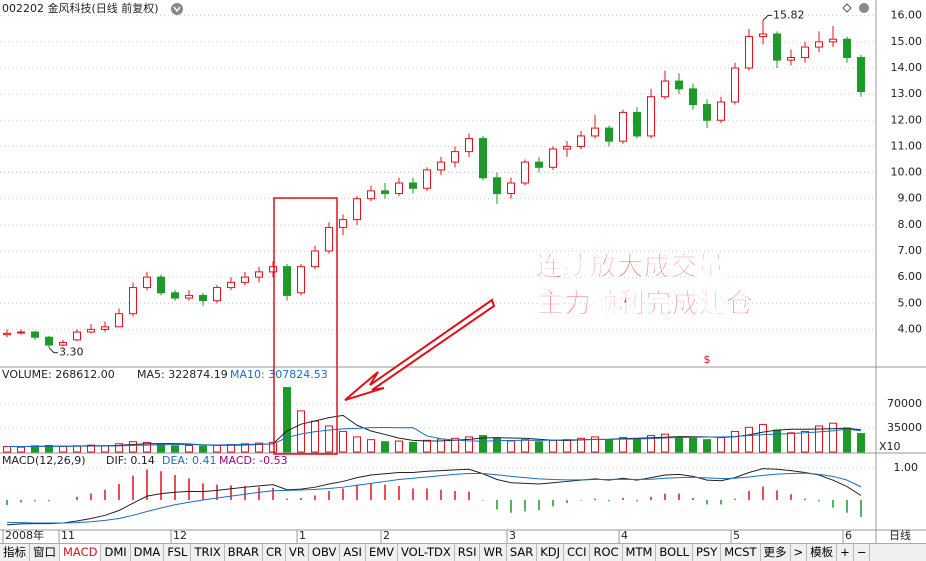 This screenshot has height=561, width=926. Describe the element at coordinates (551, 552) in the screenshot. I see `tab: KDJ` at that location.